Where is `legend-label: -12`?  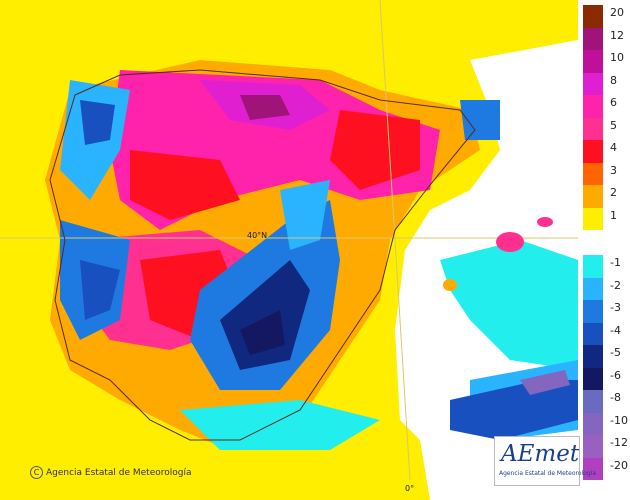
legend-label: -12 is located at coordinates (619, 442).